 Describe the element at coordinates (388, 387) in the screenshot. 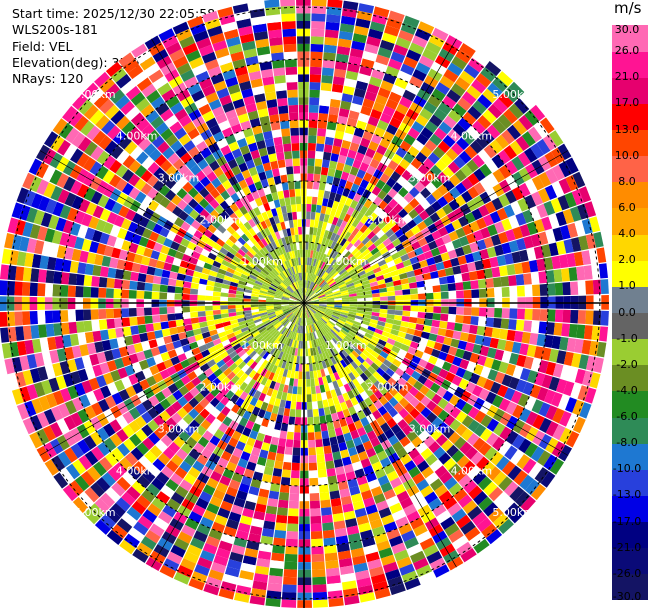

I see `range-ring-label: 2.00km` at that location.